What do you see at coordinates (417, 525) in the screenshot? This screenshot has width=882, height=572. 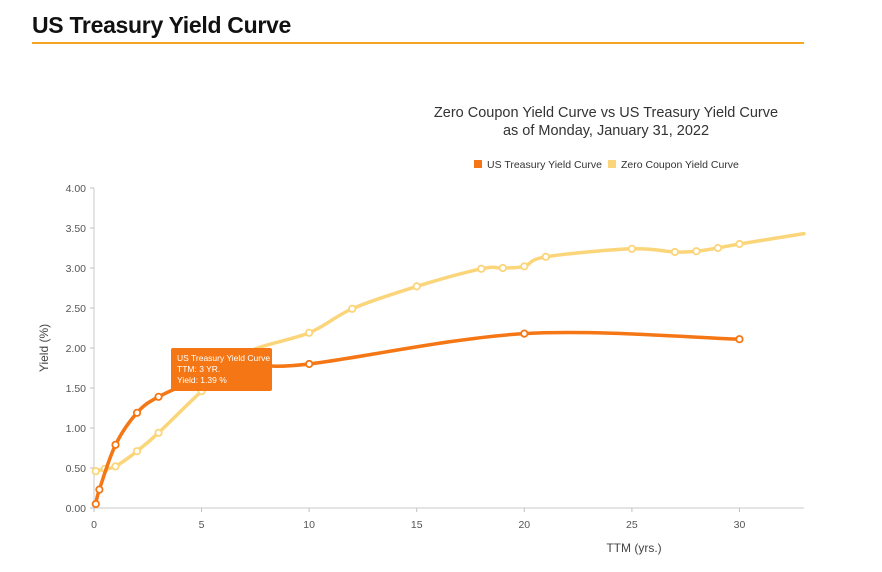 I see `x-tick-label: 15` at bounding box center [417, 525].